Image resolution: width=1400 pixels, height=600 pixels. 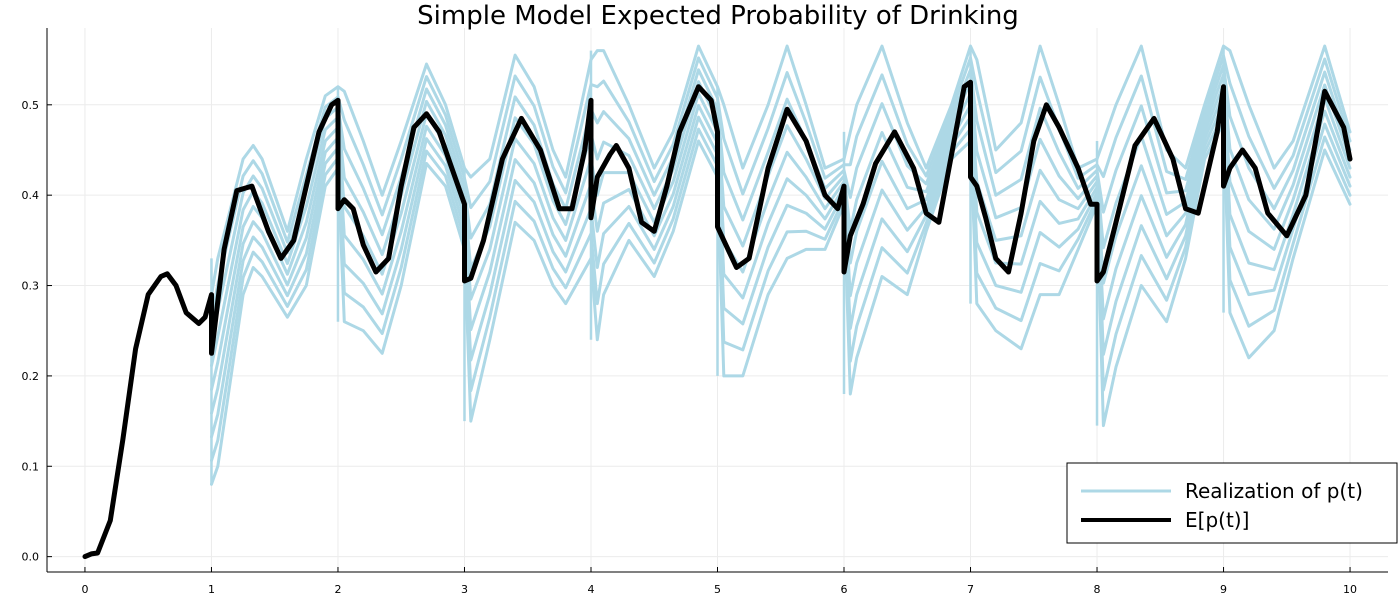 What do you see at coordinates (1350, 589) in the screenshot?
I see `x-tick-label-10: 10` at bounding box center [1350, 589].